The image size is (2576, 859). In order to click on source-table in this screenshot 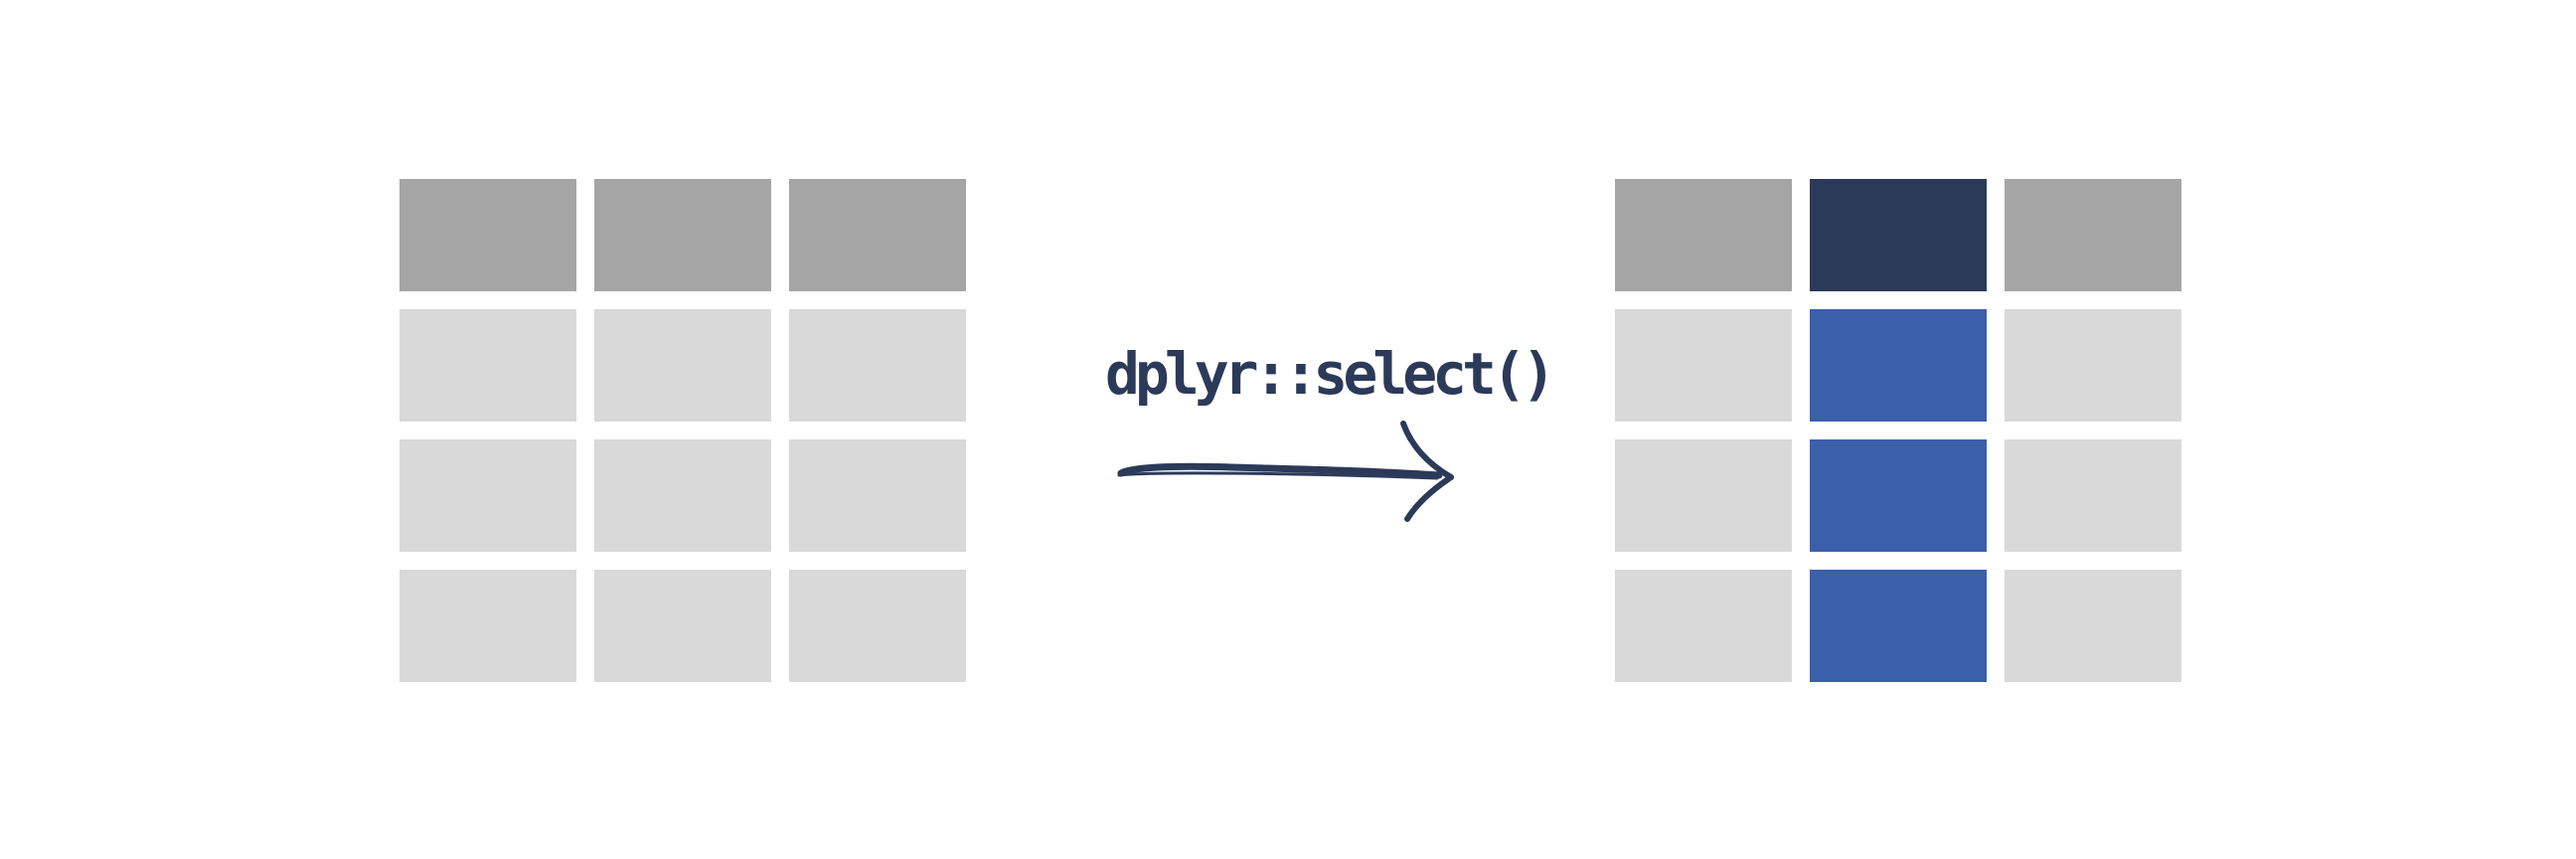, I will do `click(683, 430)`.